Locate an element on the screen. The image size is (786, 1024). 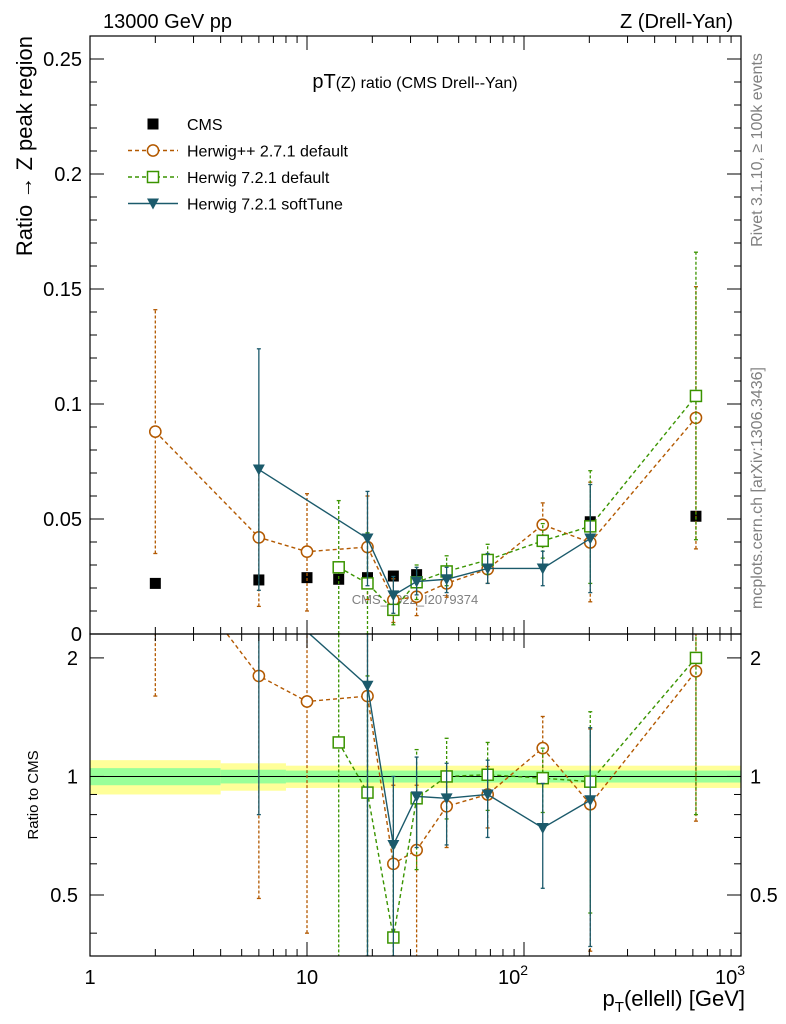
rivet-label: Rivet 3.1.10, ≥ 100k events is located at coordinates (757, 150).